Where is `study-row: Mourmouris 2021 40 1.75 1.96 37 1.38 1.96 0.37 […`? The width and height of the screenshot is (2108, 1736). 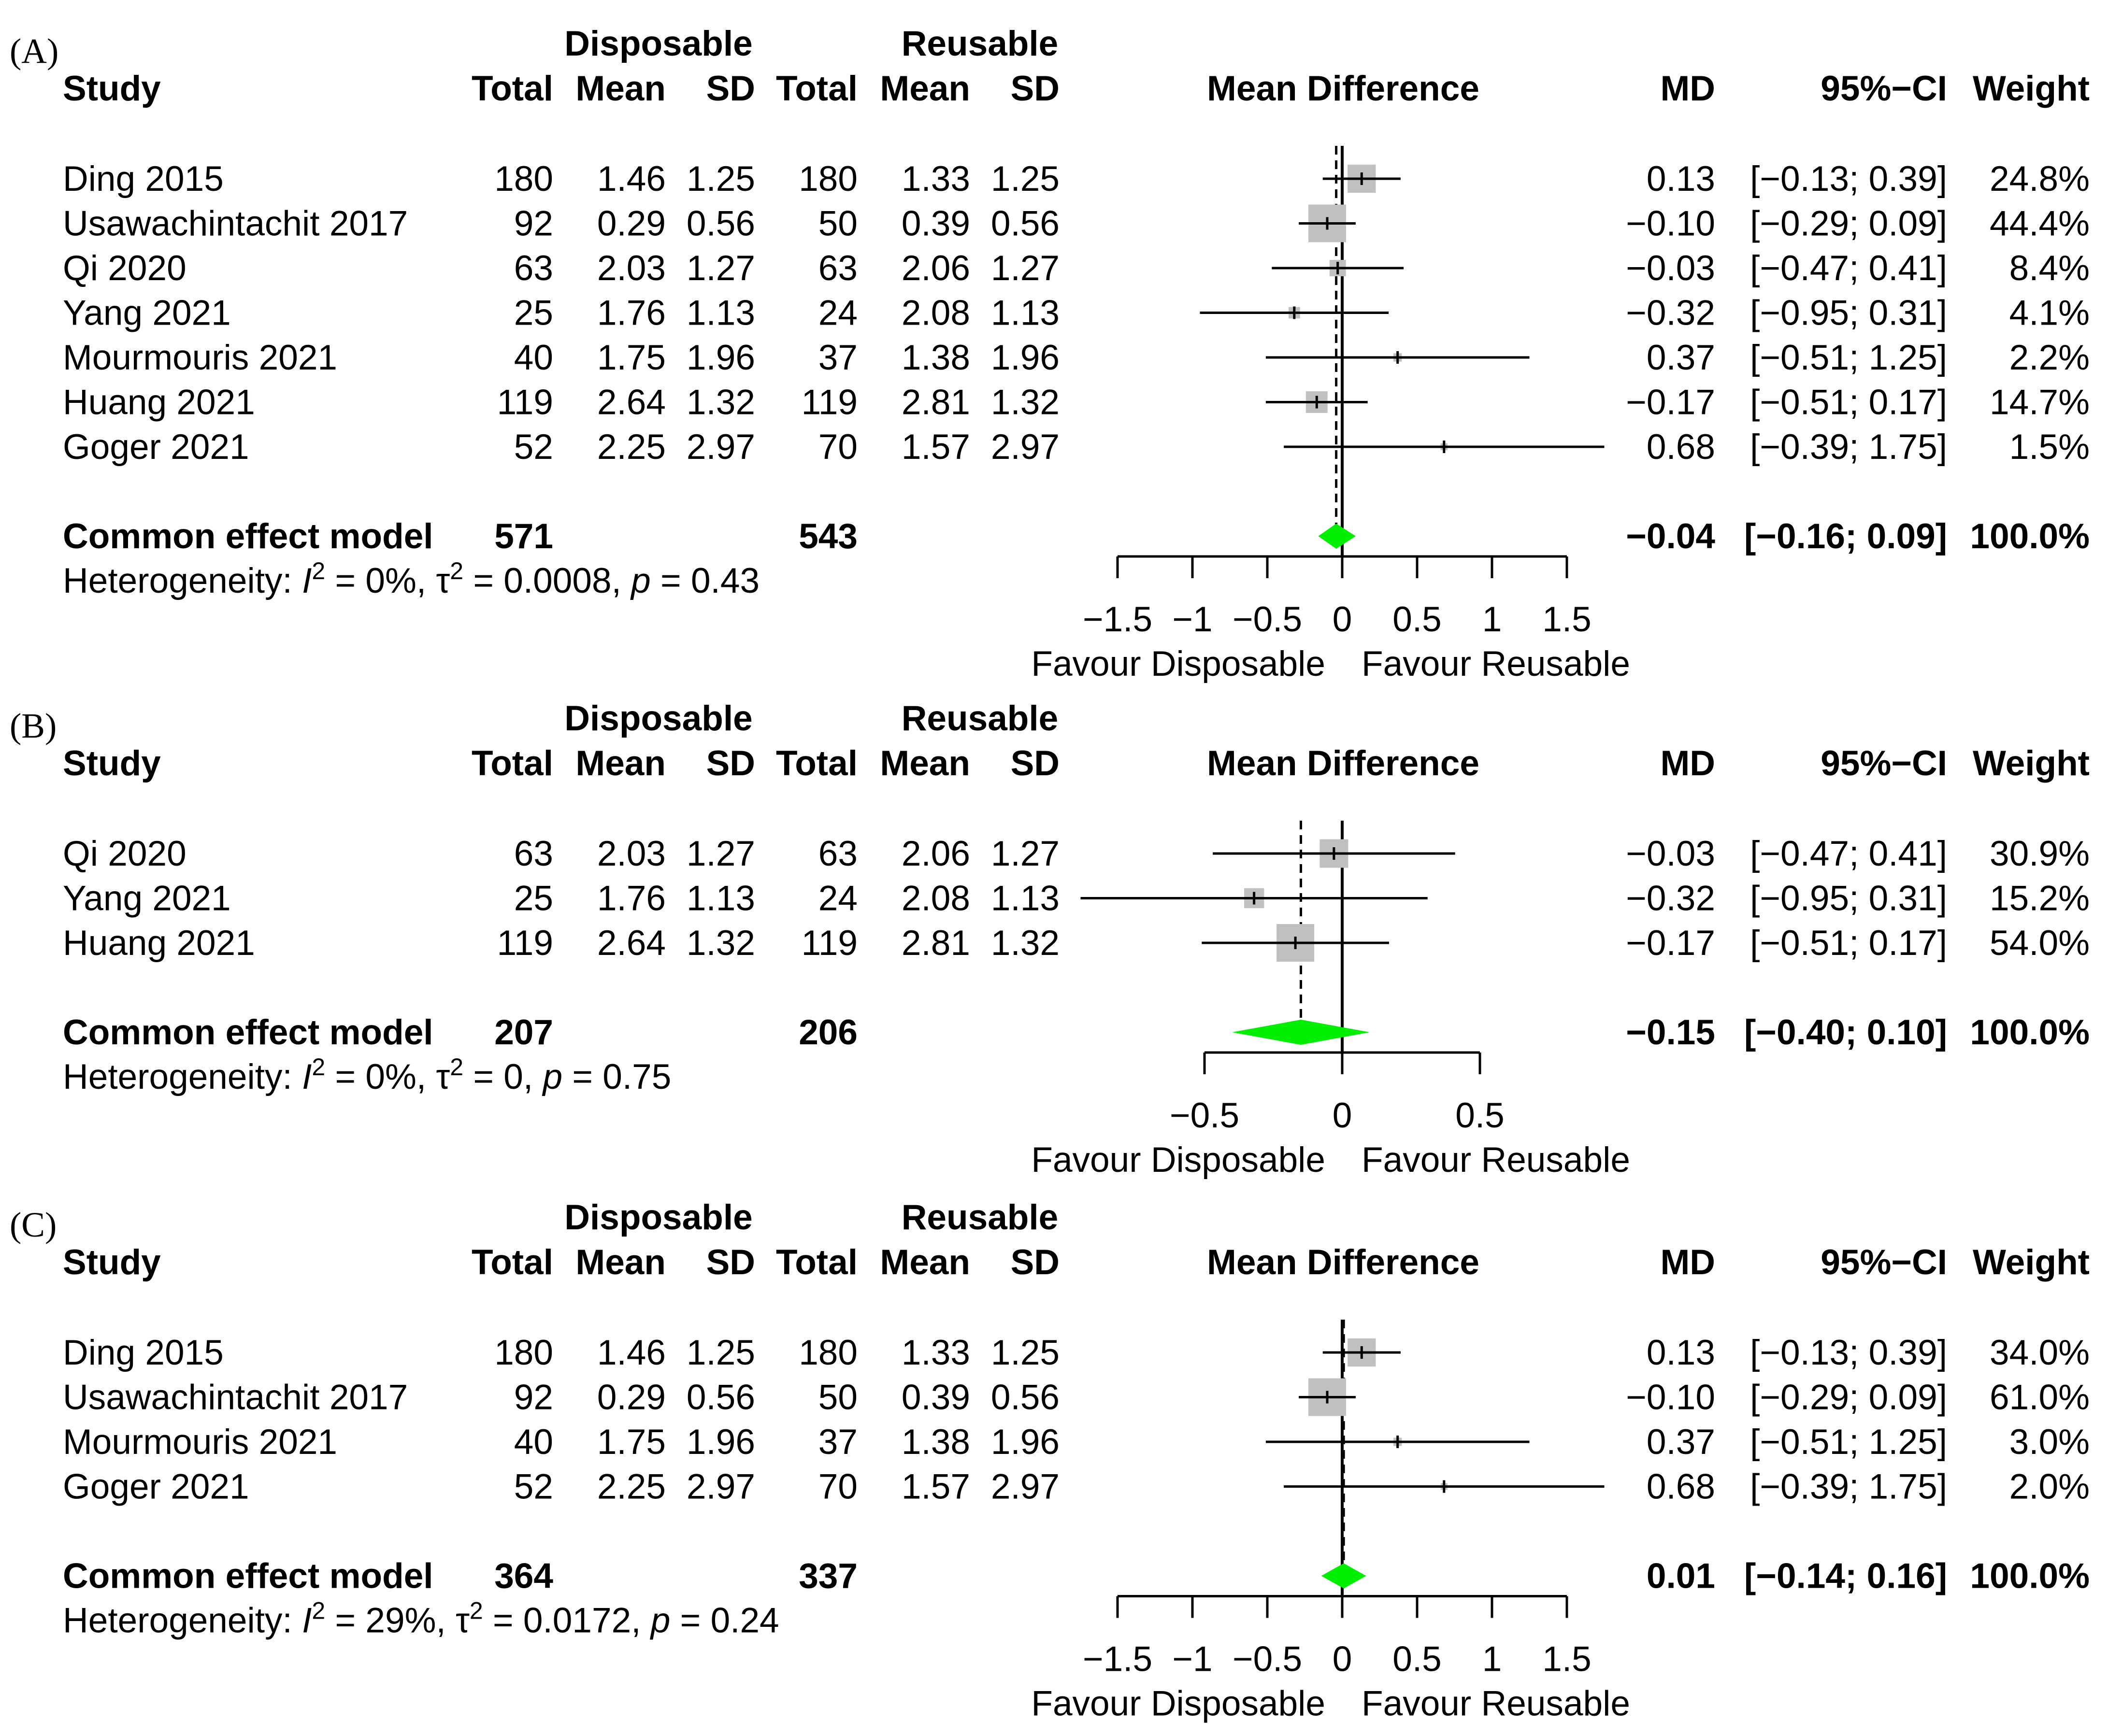
study-row: Mourmouris 2021 40 1.75 1.96 37 1.38 1.96 0.37 [… is located at coordinates (1076, 357).